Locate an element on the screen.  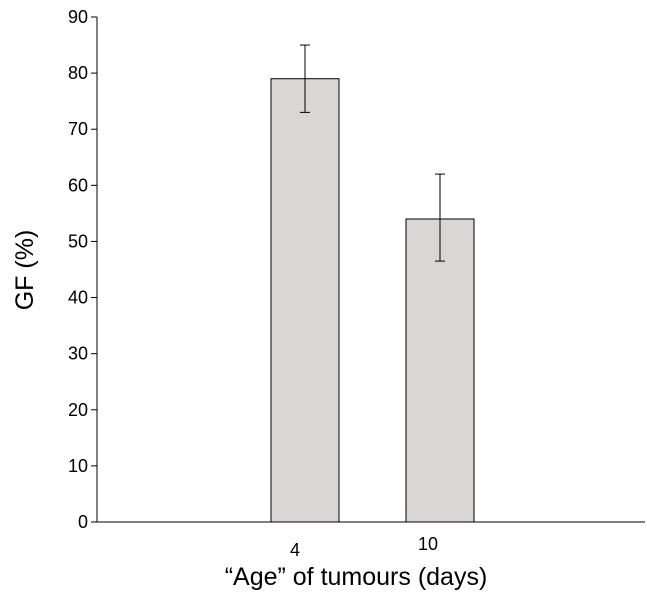
x-tick-label: 4 is located at coordinates (295, 550).